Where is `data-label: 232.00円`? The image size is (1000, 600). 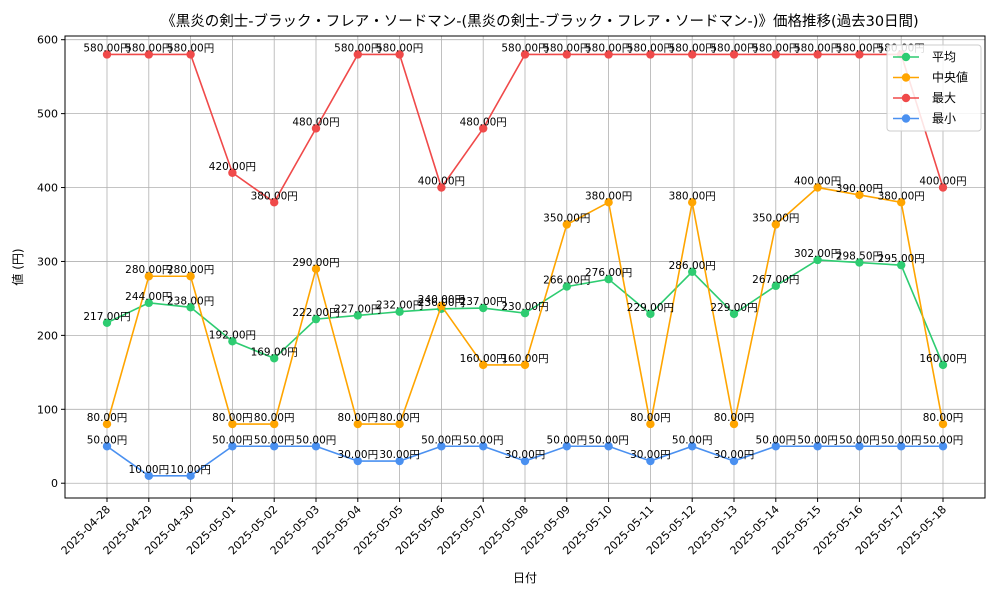 data-label: 232.00円 is located at coordinates (399, 306).